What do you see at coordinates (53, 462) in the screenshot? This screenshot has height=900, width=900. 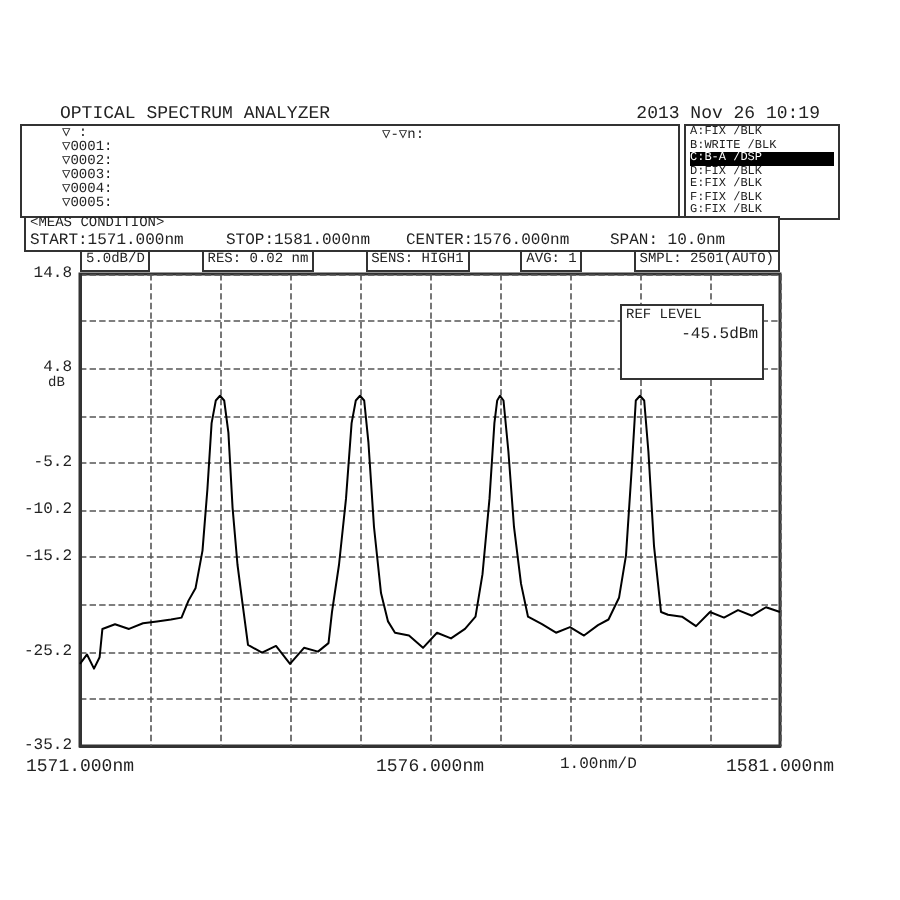 I see `y-tick-label: -5.2` at bounding box center [53, 462].